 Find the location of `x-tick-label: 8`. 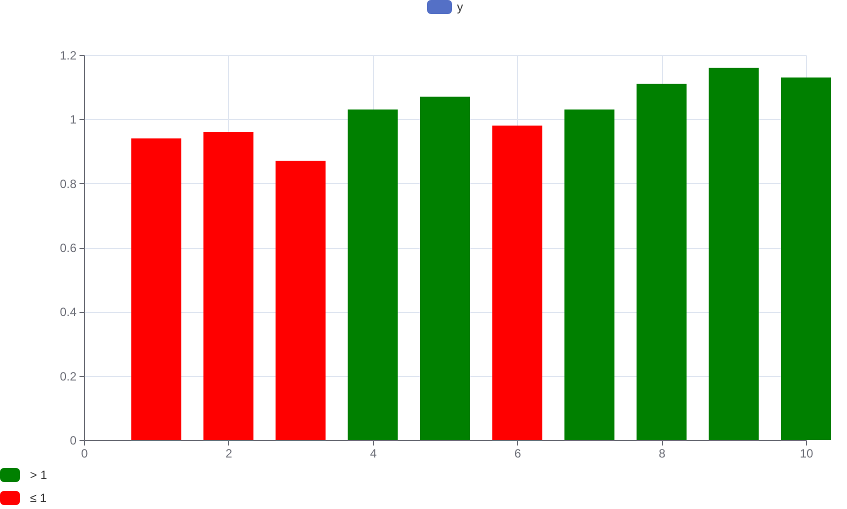

x-tick-label: 8 is located at coordinates (662, 453).